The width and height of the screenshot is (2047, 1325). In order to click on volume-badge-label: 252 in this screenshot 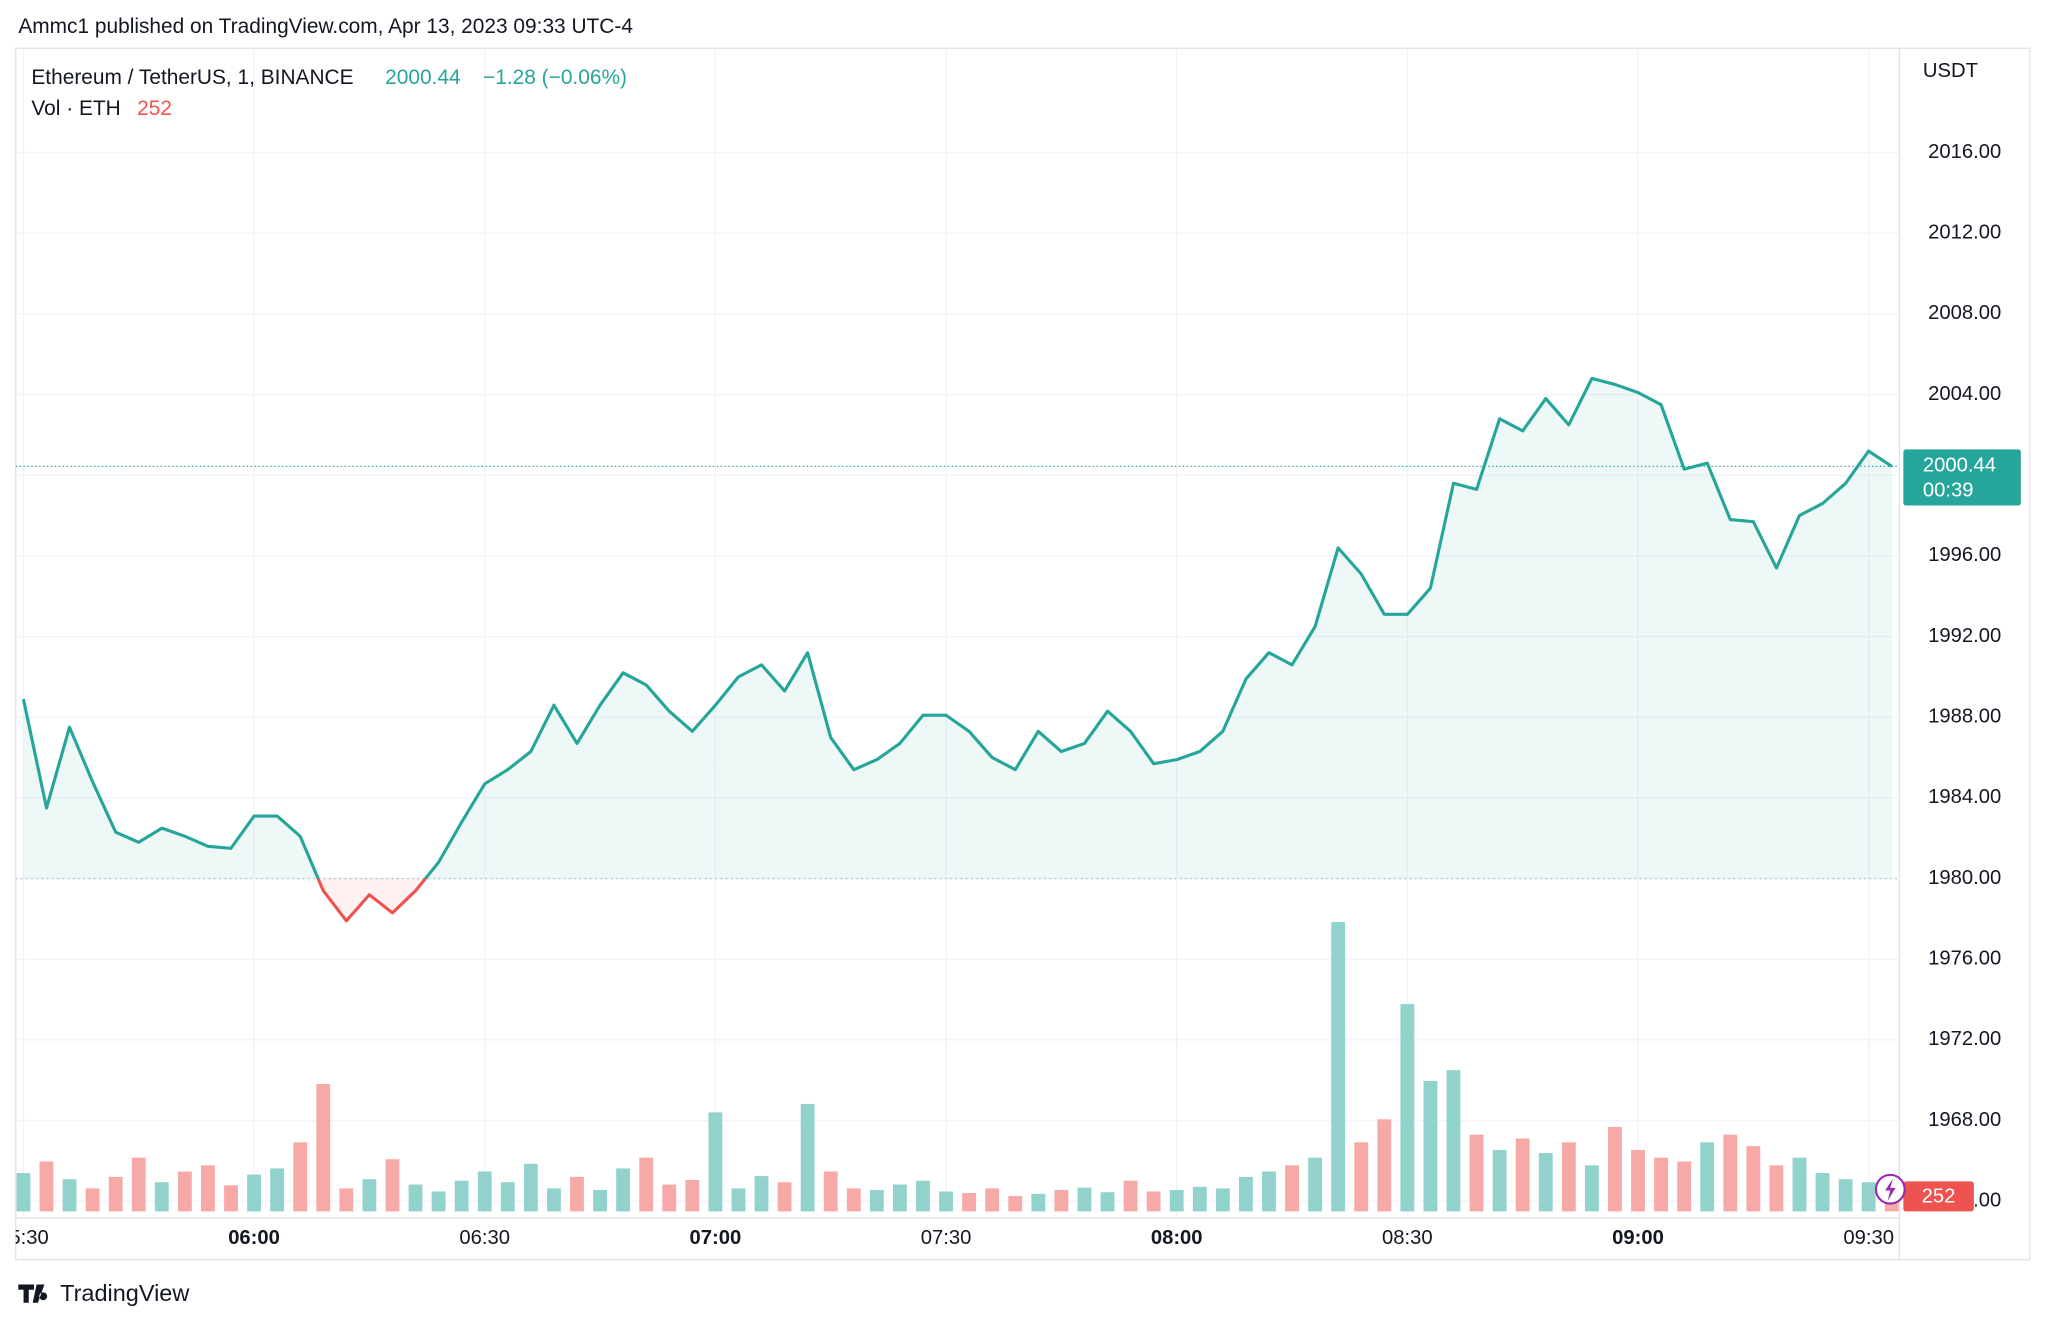, I will do `click(1939, 1196)`.